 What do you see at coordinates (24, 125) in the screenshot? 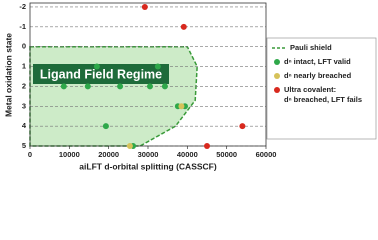
I see `y-tick-label: 4` at bounding box center [24, 125].